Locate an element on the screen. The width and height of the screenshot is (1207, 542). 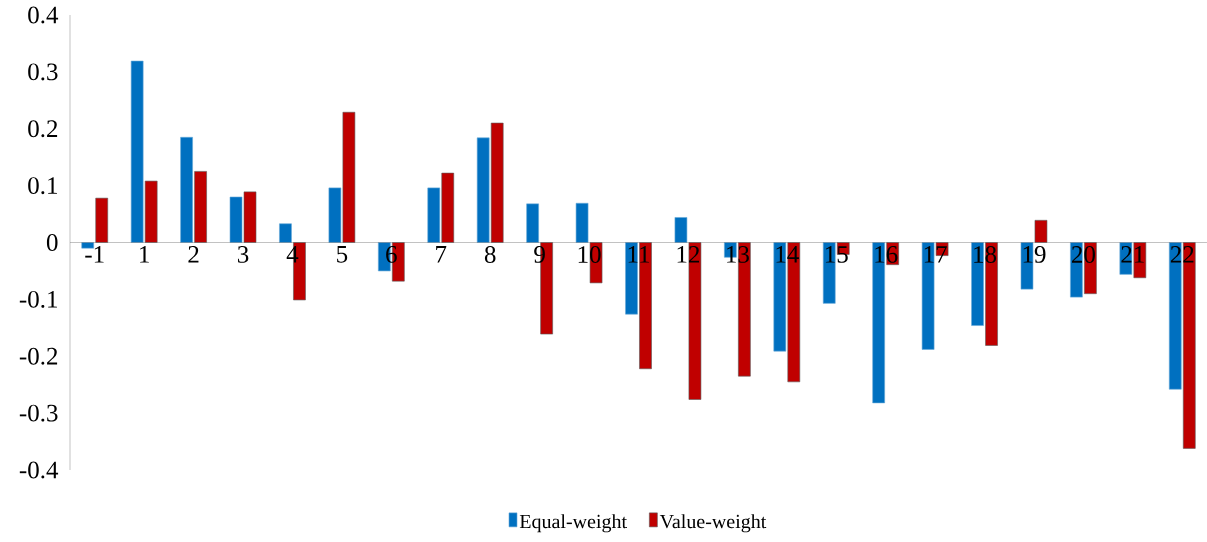
x-tick-label: 3 is located at coordinates (243, 254).